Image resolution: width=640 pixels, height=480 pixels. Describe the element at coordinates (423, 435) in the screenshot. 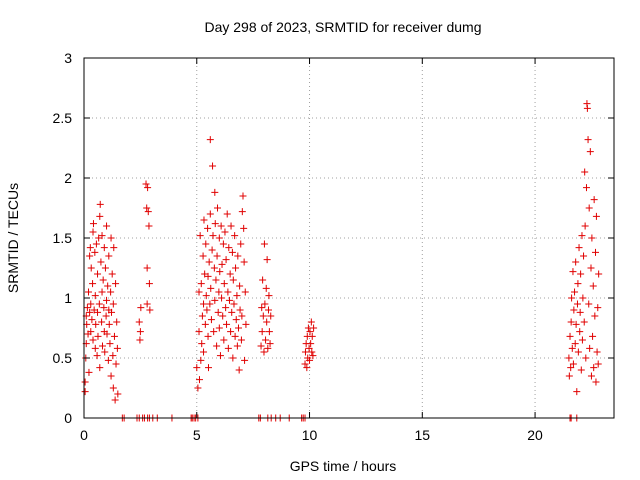

I see `x-tick-label: 15` at that location.